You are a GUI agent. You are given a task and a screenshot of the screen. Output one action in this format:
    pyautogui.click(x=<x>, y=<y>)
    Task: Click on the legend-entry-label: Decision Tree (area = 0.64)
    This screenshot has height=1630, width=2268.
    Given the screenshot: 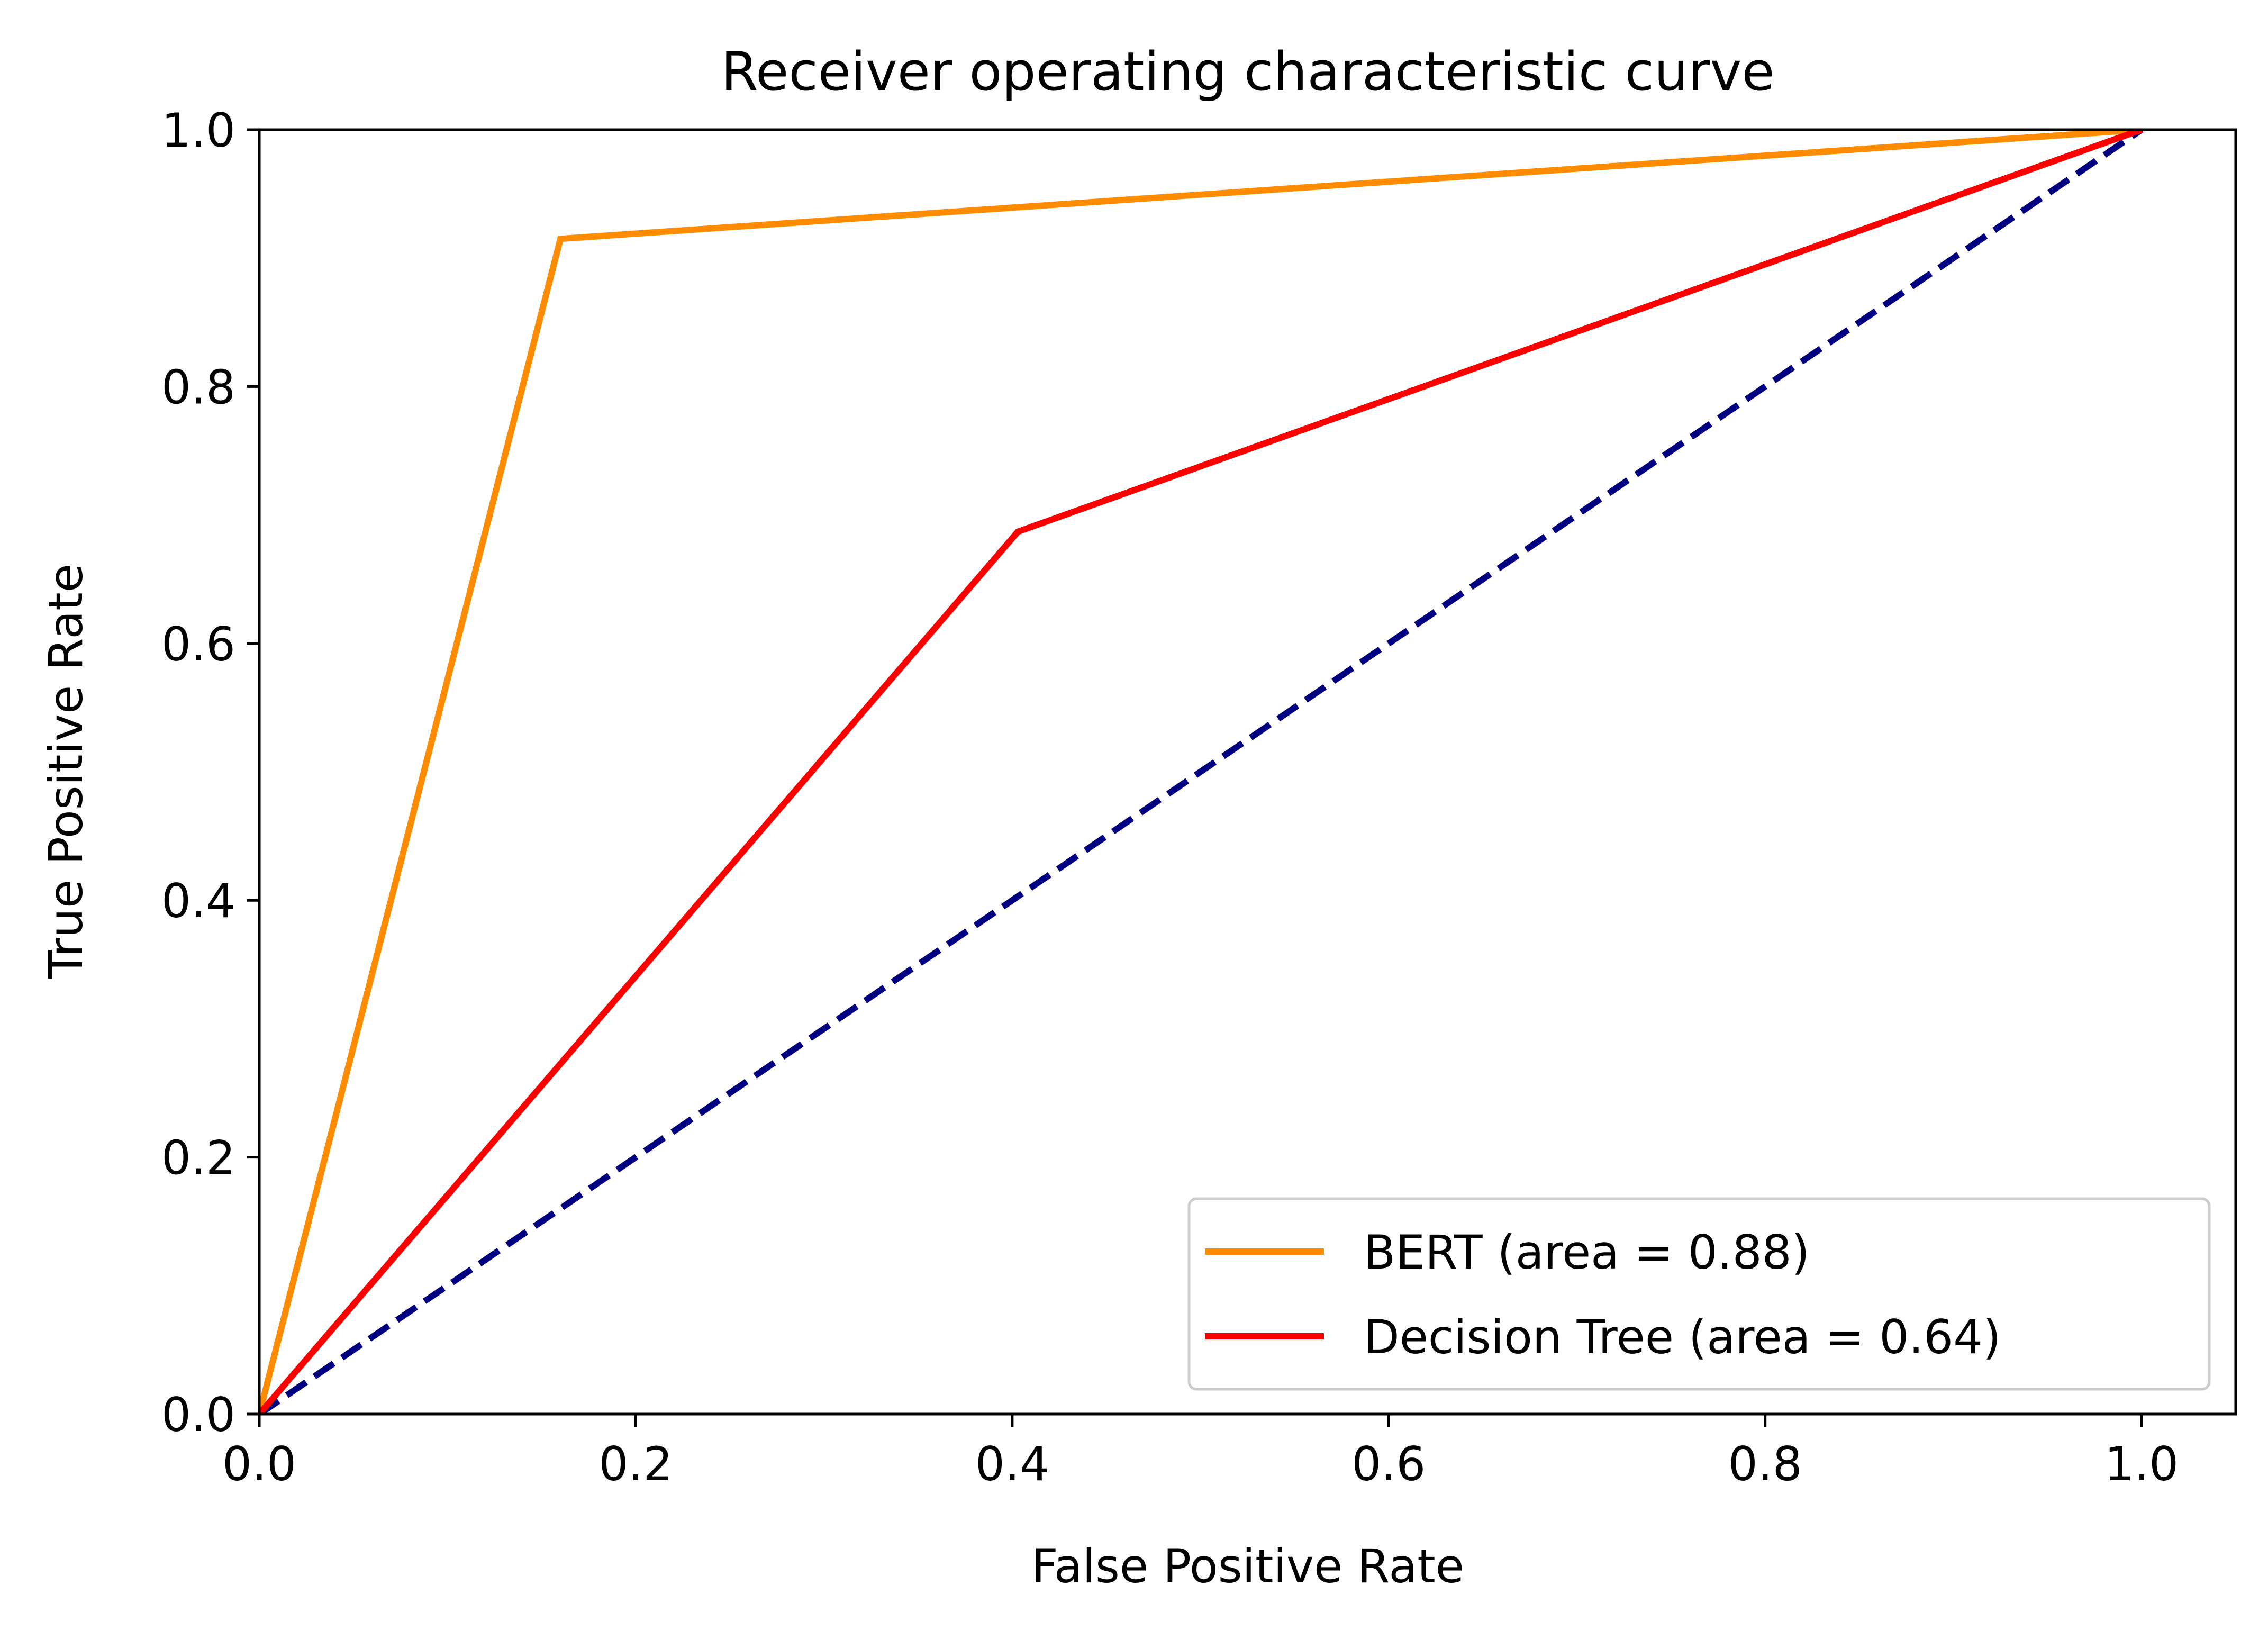 What is the action you would take?
    pyautogui.click(x=1682, y=1337)
    